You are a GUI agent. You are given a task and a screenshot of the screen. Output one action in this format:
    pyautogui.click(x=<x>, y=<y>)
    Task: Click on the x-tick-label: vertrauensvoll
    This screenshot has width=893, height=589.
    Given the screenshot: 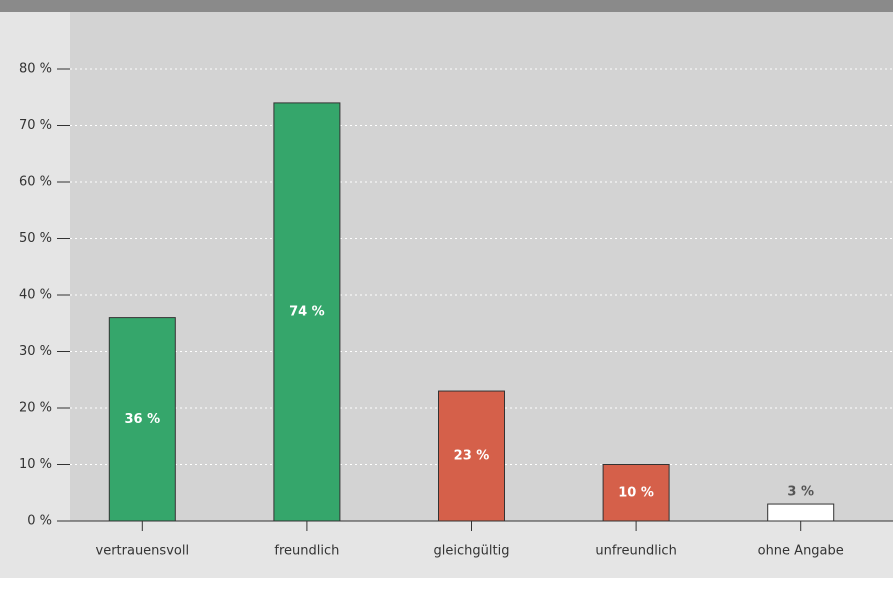 What is the action you would take?
    pyautogui.click(x=143, y=551)
    